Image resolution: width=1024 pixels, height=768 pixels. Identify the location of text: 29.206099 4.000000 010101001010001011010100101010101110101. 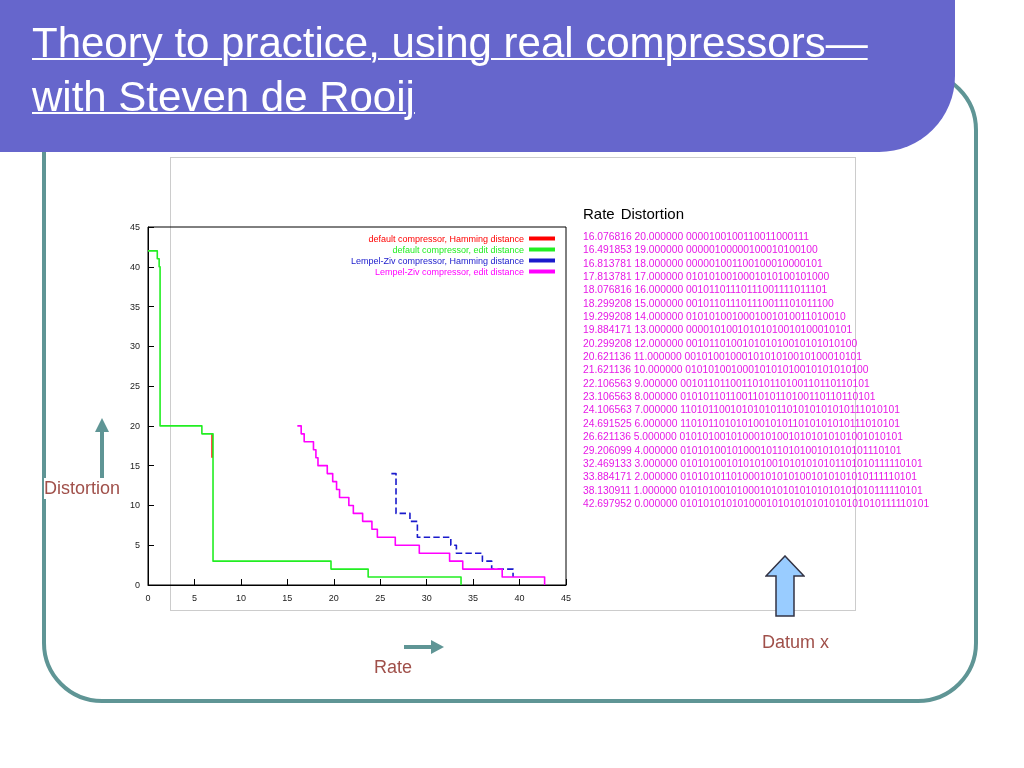
(743, 450).